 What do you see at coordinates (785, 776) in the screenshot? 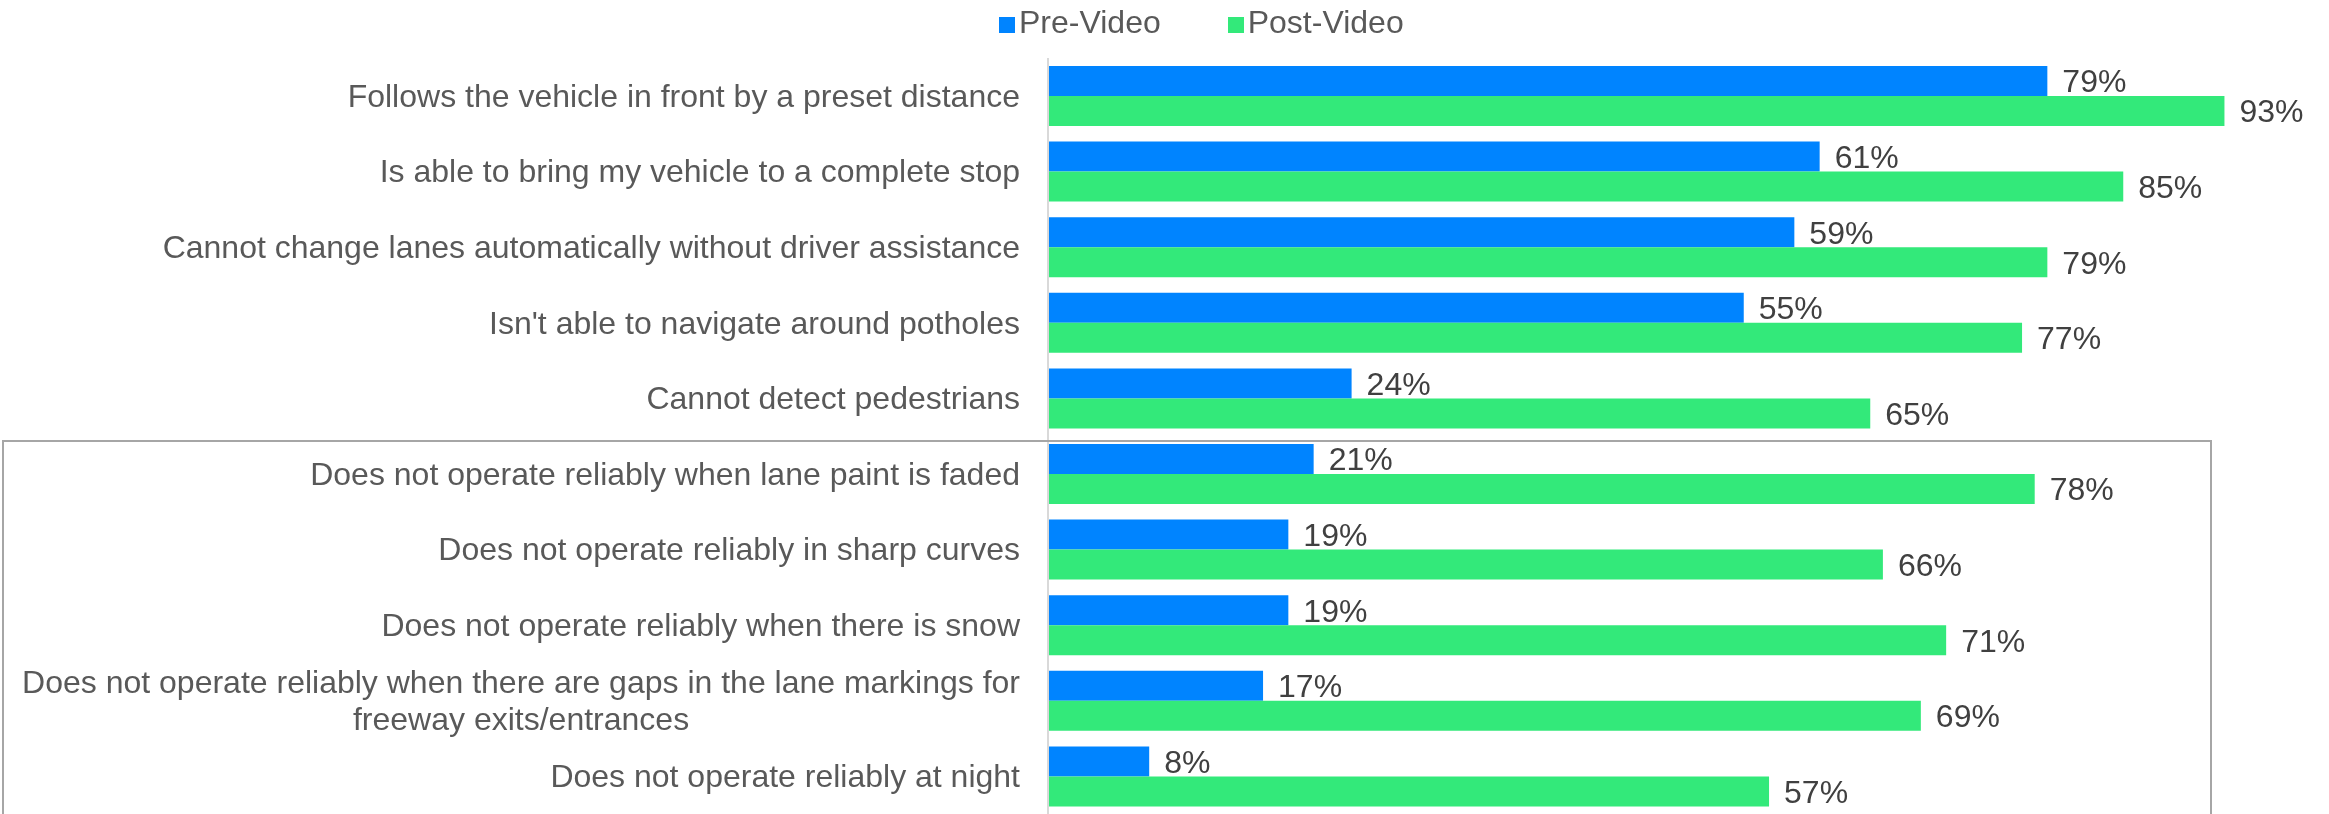
I see `y-tick-label: Does not operate reliably at night` at bounding box center [785, 776].